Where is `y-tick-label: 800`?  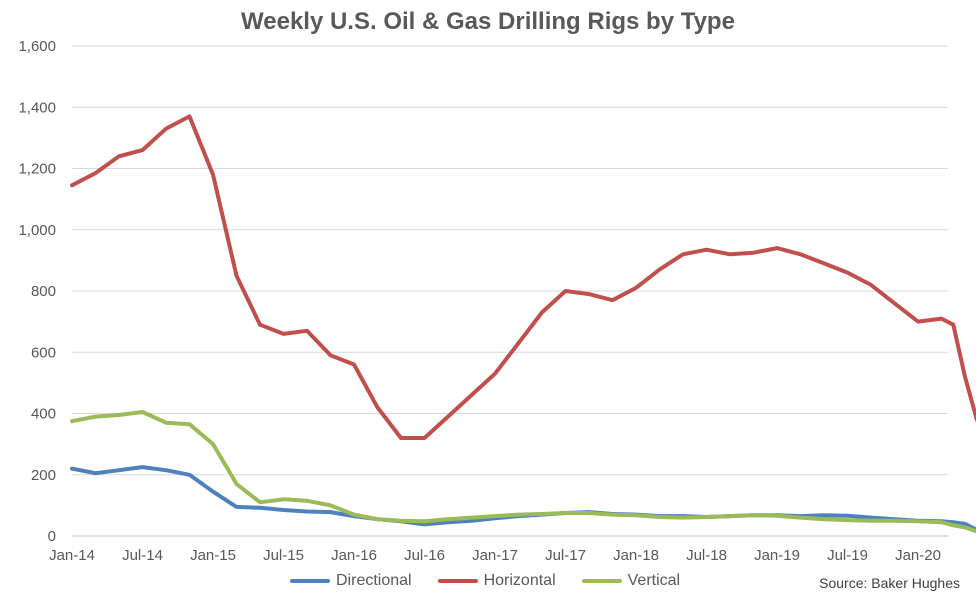
y-tick-label: 800 is located at coordinates (43, 291).